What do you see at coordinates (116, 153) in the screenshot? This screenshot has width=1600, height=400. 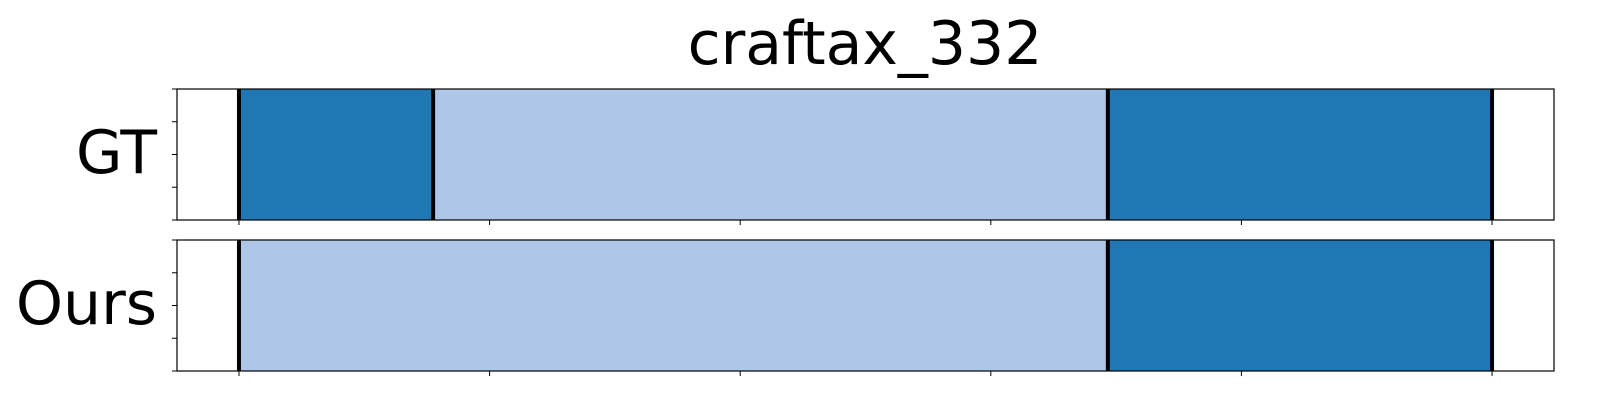 I see `row-label-gt: GT` at bounding box center [116, 153].